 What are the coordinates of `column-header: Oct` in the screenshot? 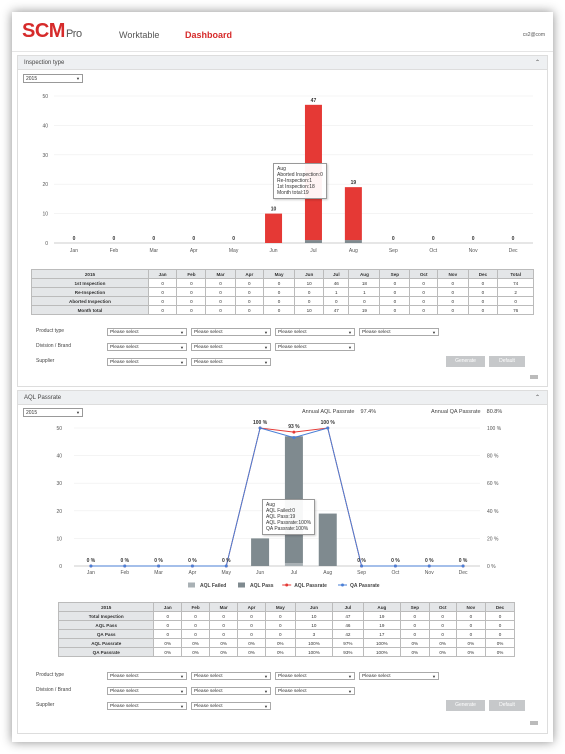 It's located at (424, 274).